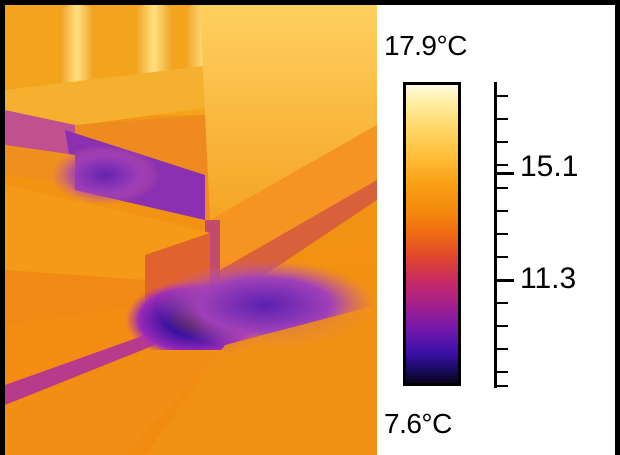  Describe the element at coordinates (548, 278) in the screenshot. I see `tick-label-low: 11.3` at that location.